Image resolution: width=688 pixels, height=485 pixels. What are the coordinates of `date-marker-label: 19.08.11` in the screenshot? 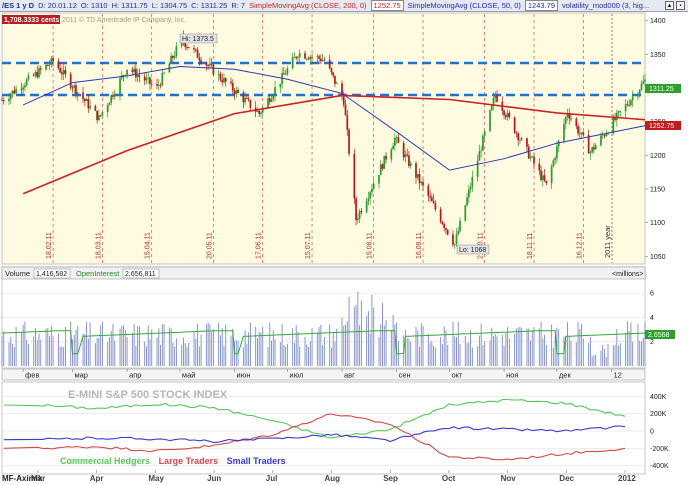 It's located at (370, 245).